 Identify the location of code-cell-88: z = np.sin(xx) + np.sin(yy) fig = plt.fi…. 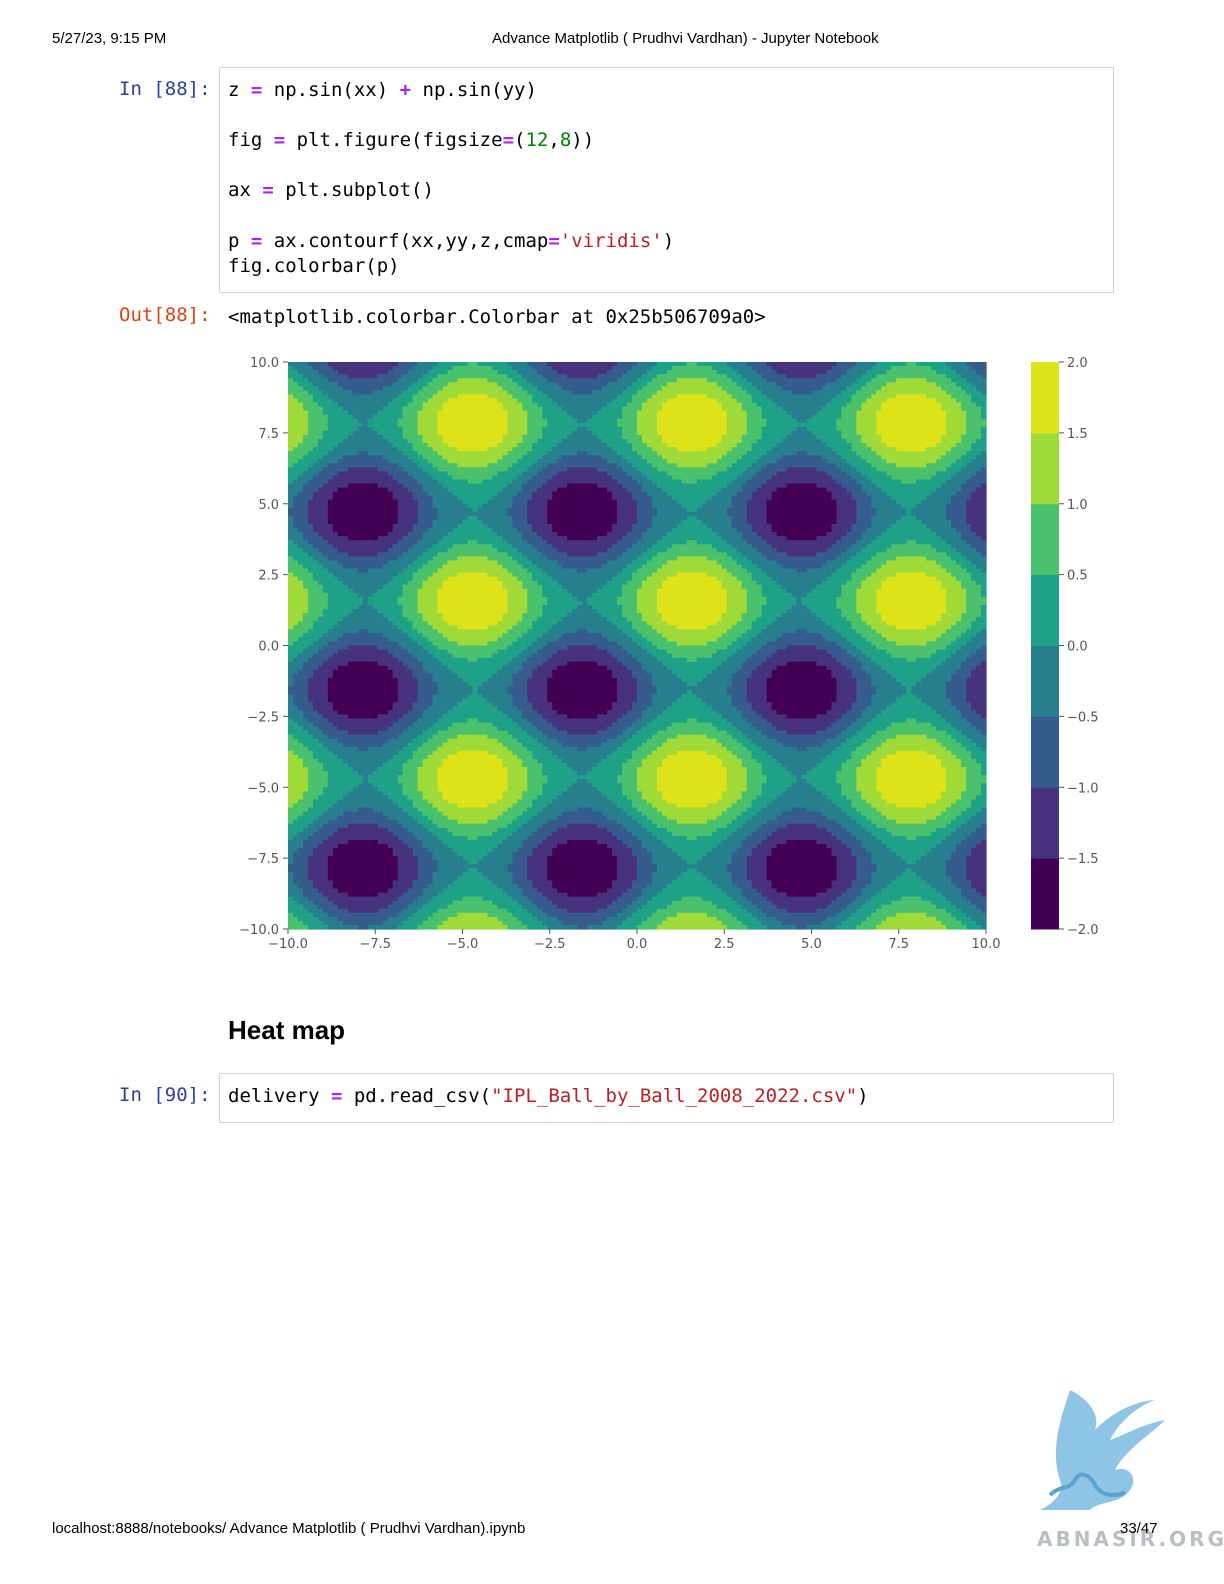
(666, 180).